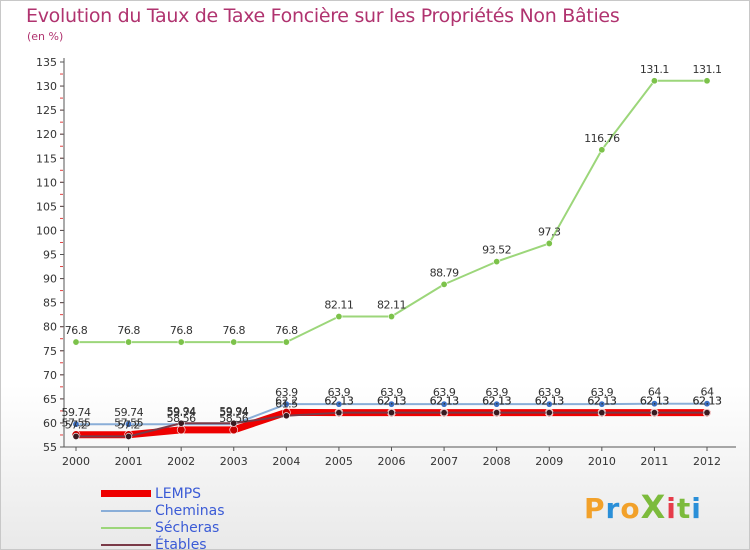 This screenshot has width=750, height=550. I want to click on data-label-lemps: 62.2, so click(286, 400).